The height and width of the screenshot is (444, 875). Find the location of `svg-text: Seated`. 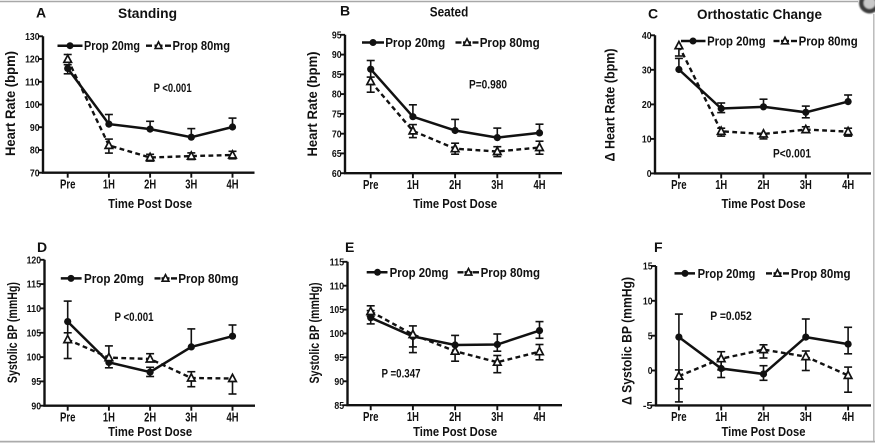

svg-text: Seated is located at coordinates (449, 12).